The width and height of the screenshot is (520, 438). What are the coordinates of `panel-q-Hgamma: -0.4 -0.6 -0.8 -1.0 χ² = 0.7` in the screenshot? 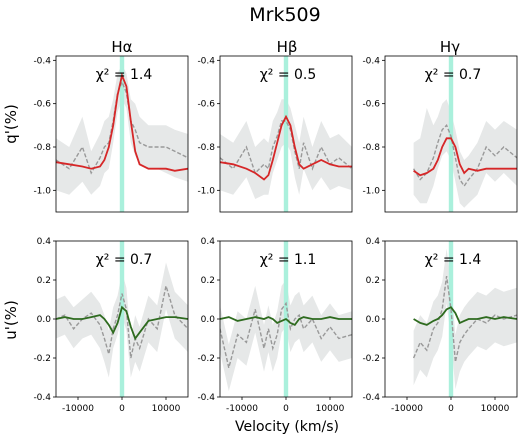 It's located at (440, 134).